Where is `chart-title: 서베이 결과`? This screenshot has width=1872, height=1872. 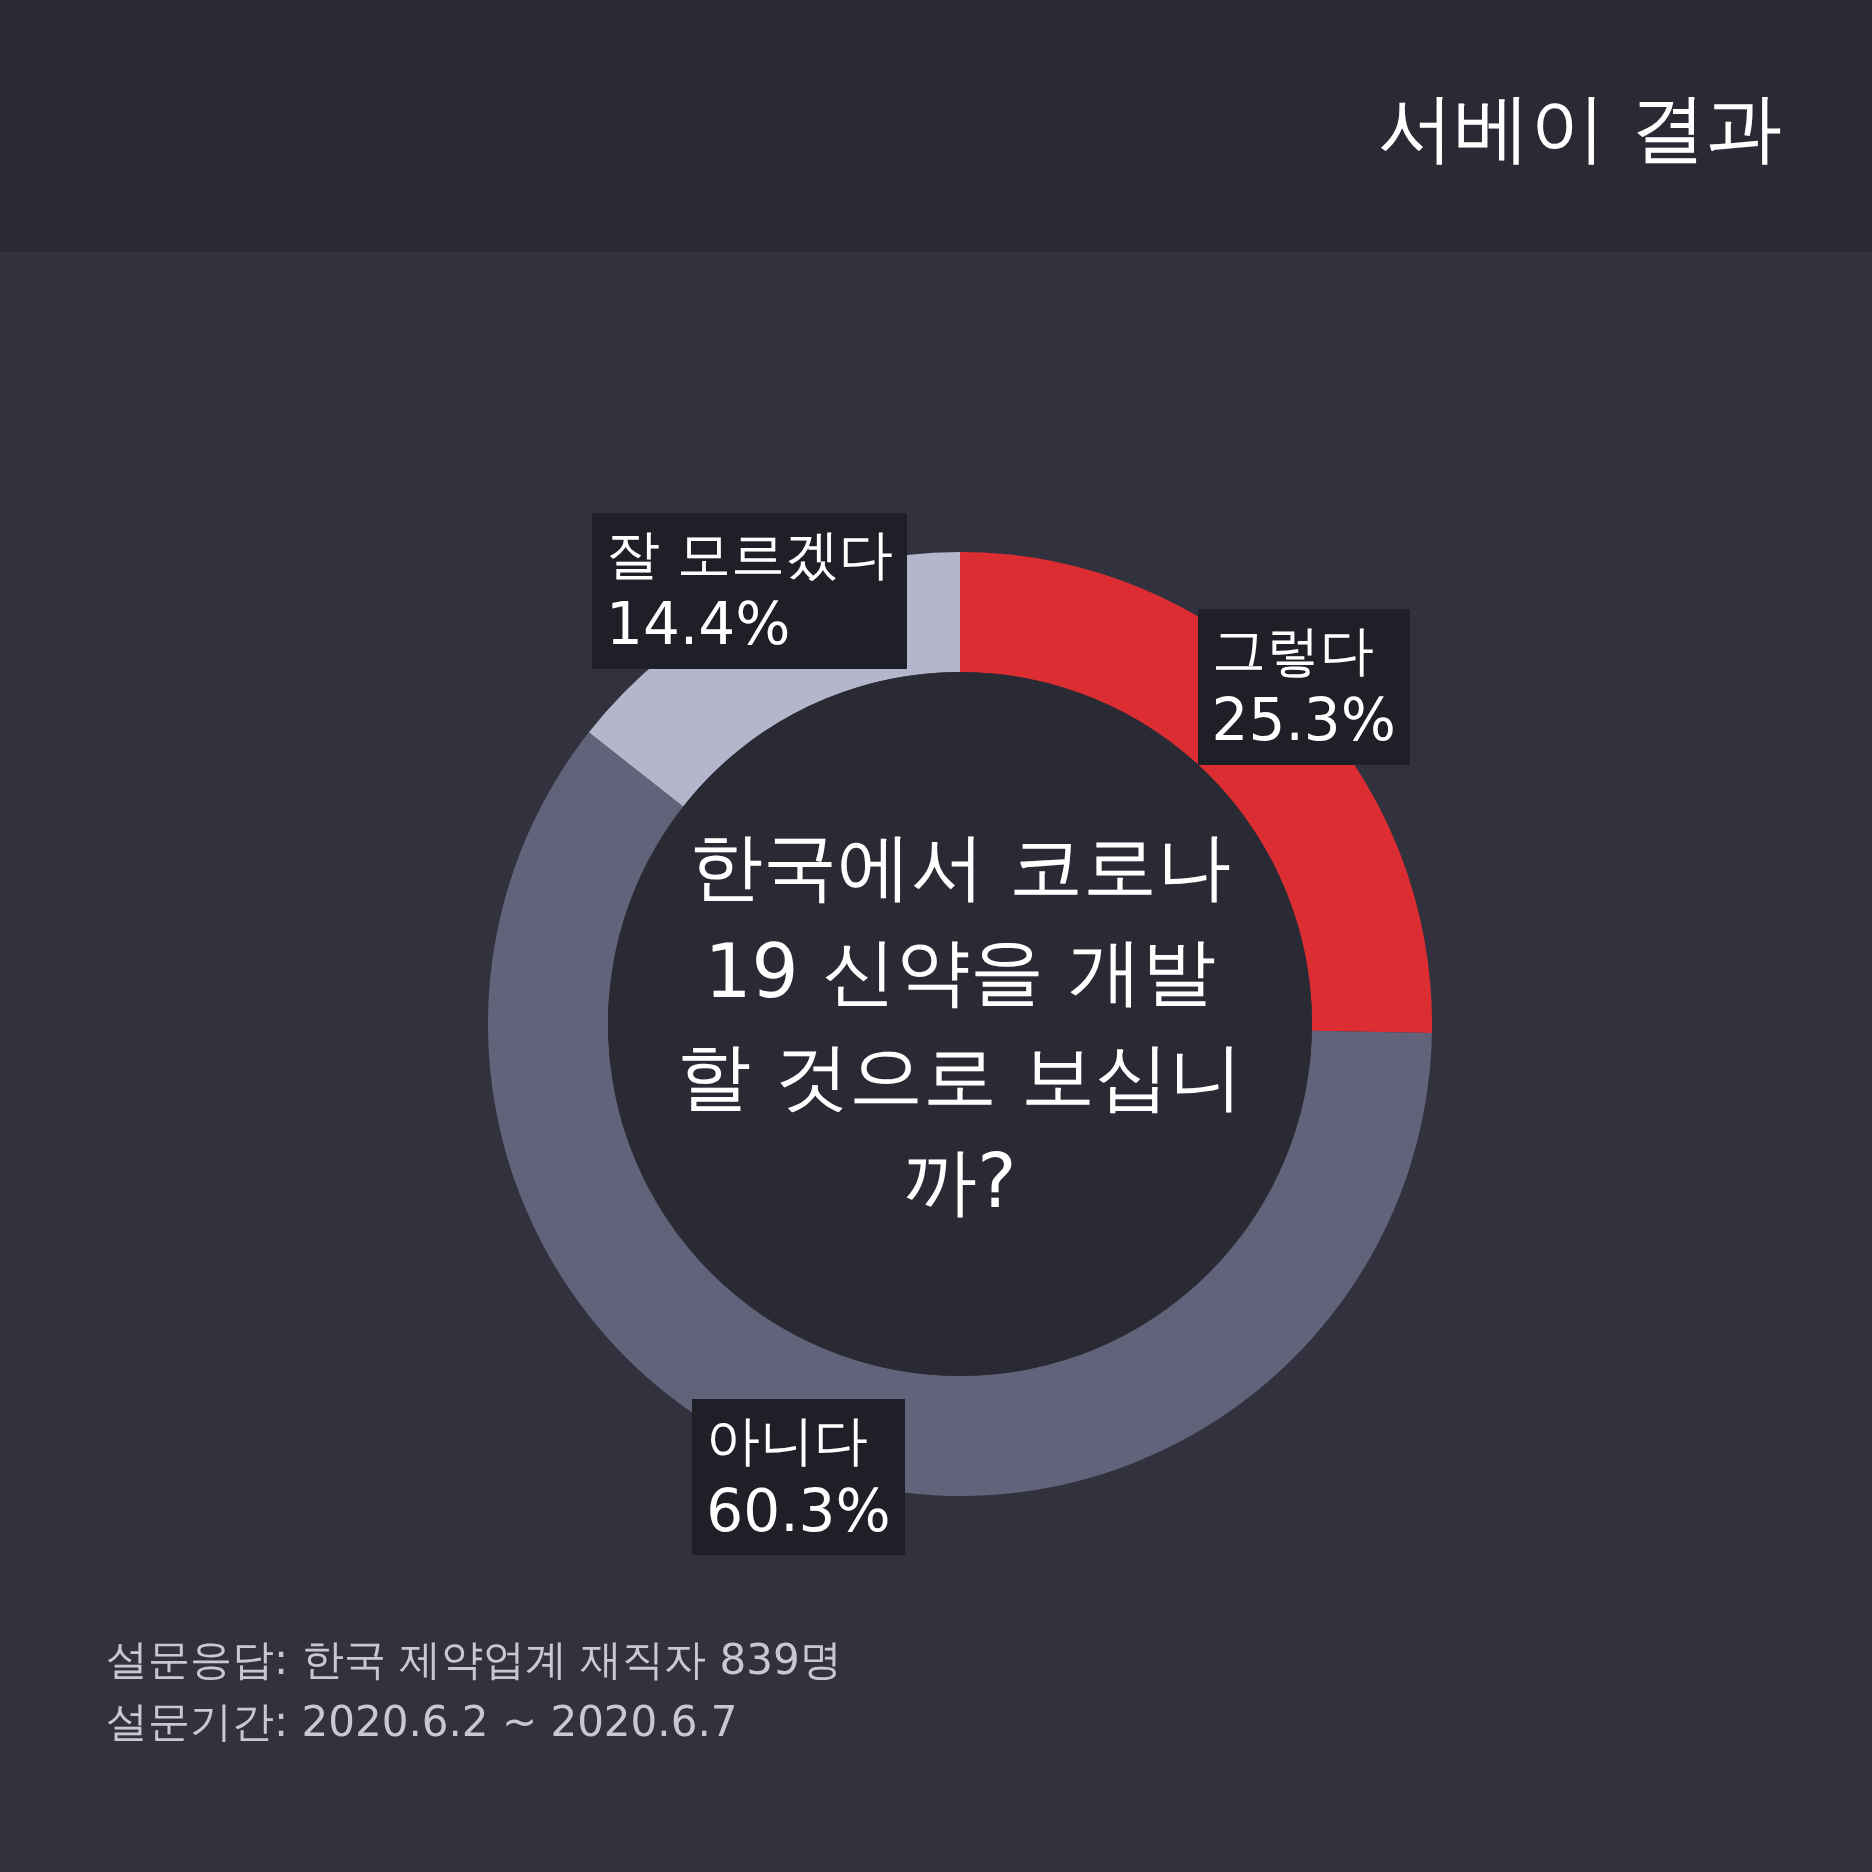 chart-title: 서베이 결과 is located at coordinates (1579, 128).